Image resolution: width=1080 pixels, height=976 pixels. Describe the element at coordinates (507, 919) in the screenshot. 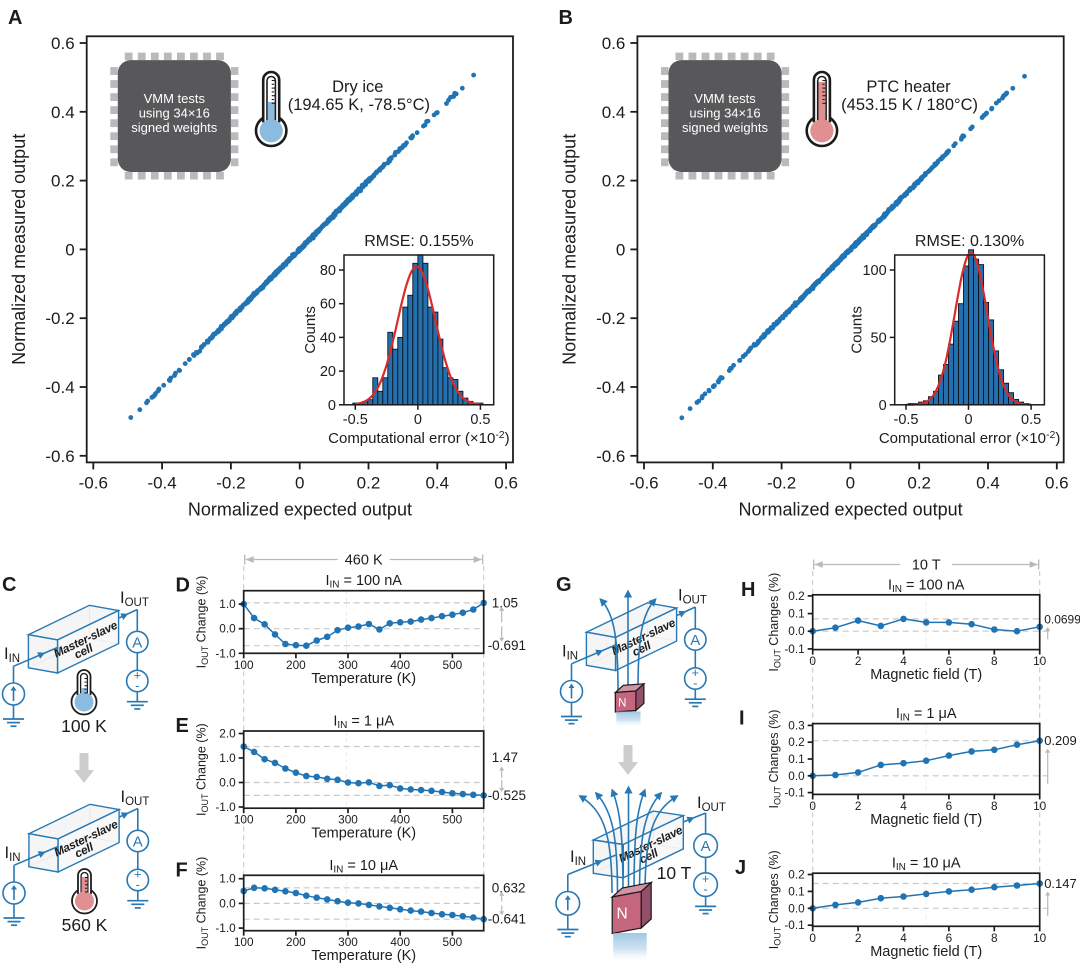

I see `svg-text: -0.641` at that location.